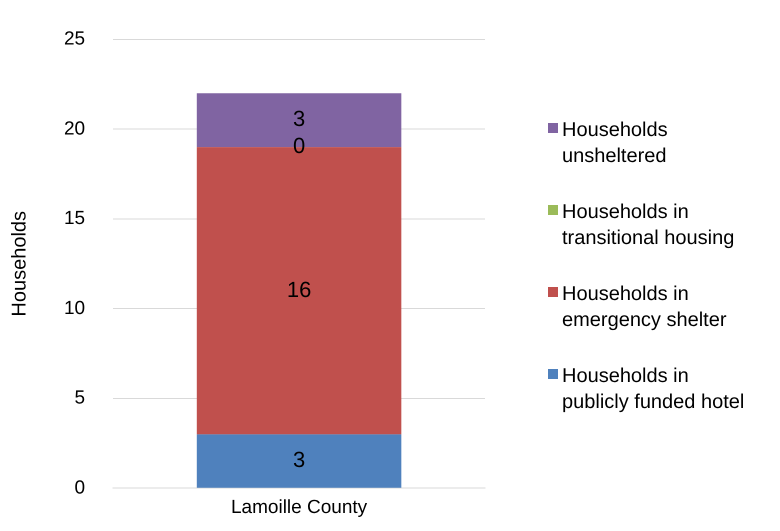  Describe the element at coordinates (75, 219) in the screenshot. I see `y-tick-label: 15` at that location.